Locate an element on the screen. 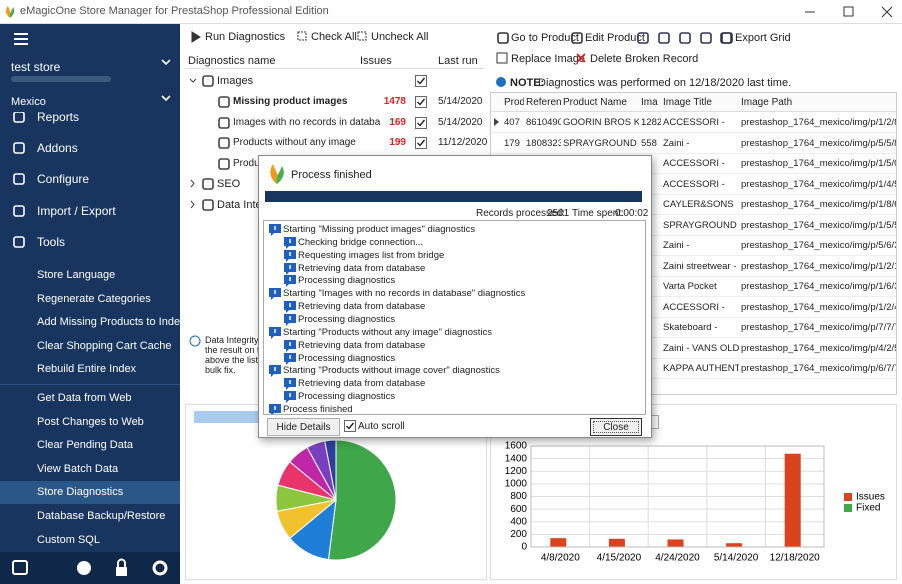 This screenshot has width=902, height=584. tool-label: Custom SQL is located at coordinates (68, 539).